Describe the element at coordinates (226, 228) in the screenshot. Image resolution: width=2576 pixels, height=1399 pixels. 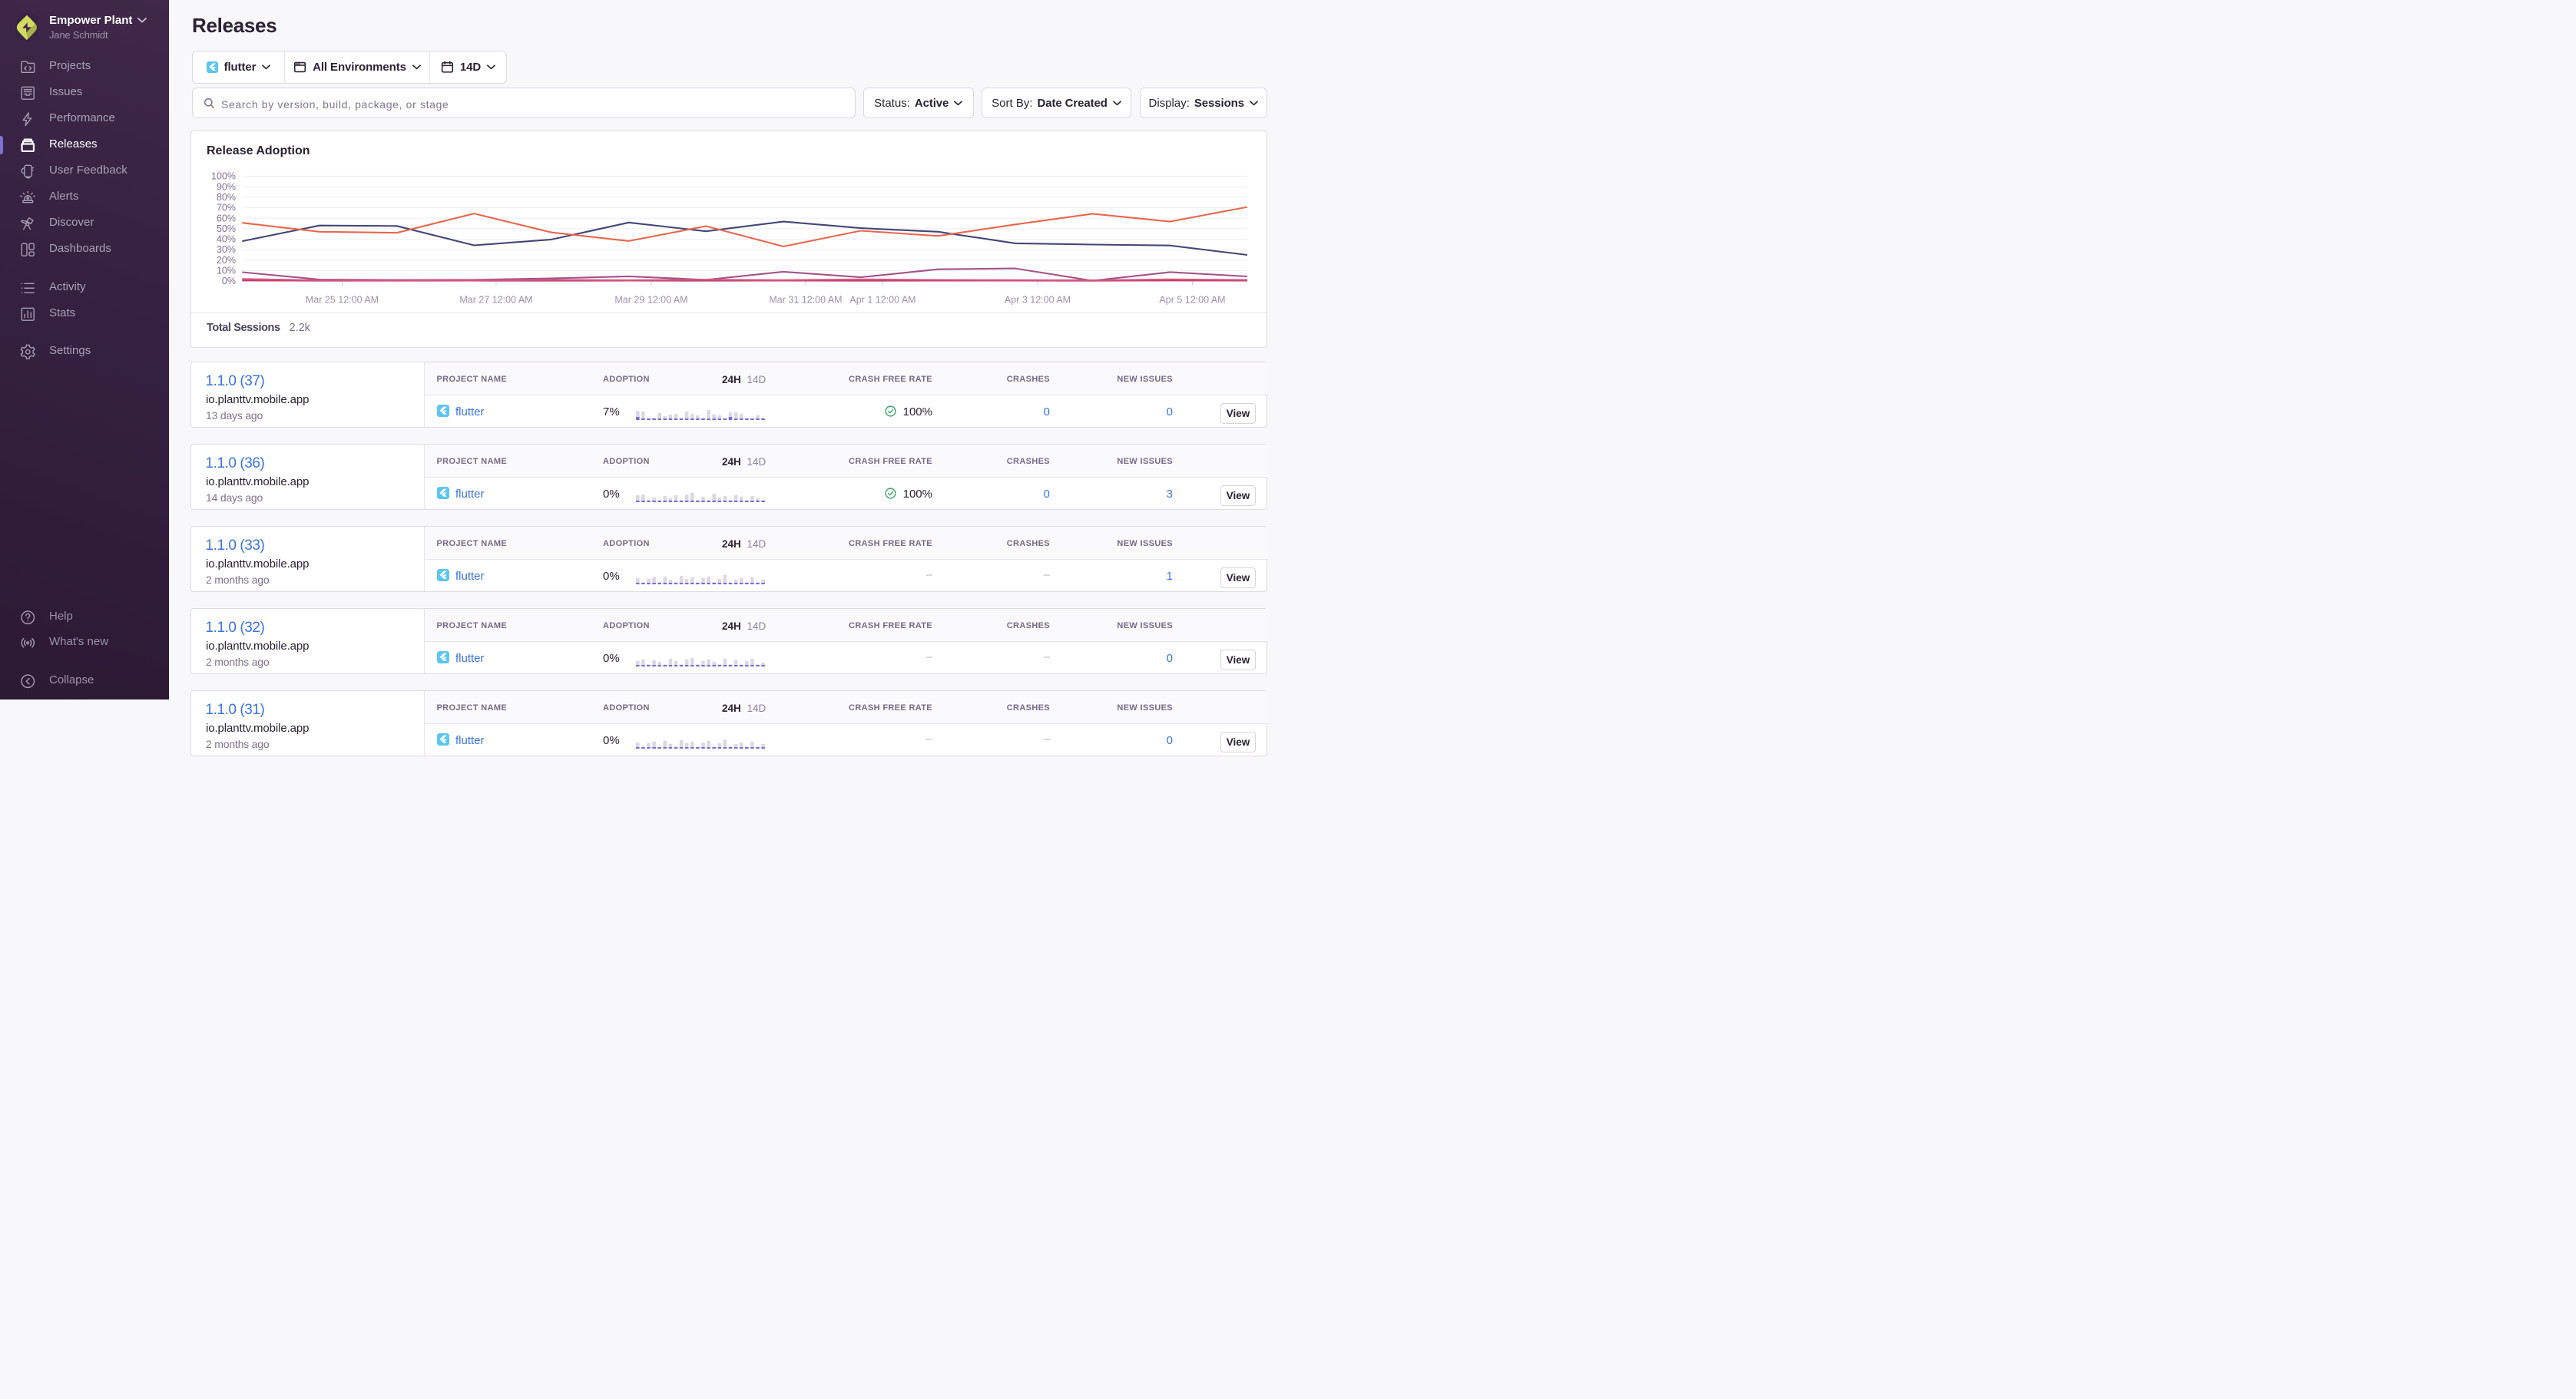
I see `svg-text: 50%` at that location.